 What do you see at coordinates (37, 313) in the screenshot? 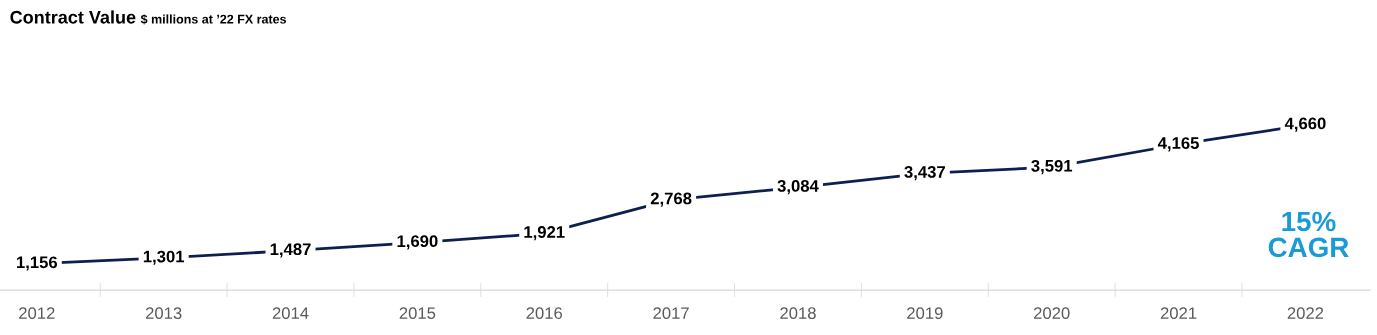
I see `x-tick-label: 2012` at bounding box center [37, 313].